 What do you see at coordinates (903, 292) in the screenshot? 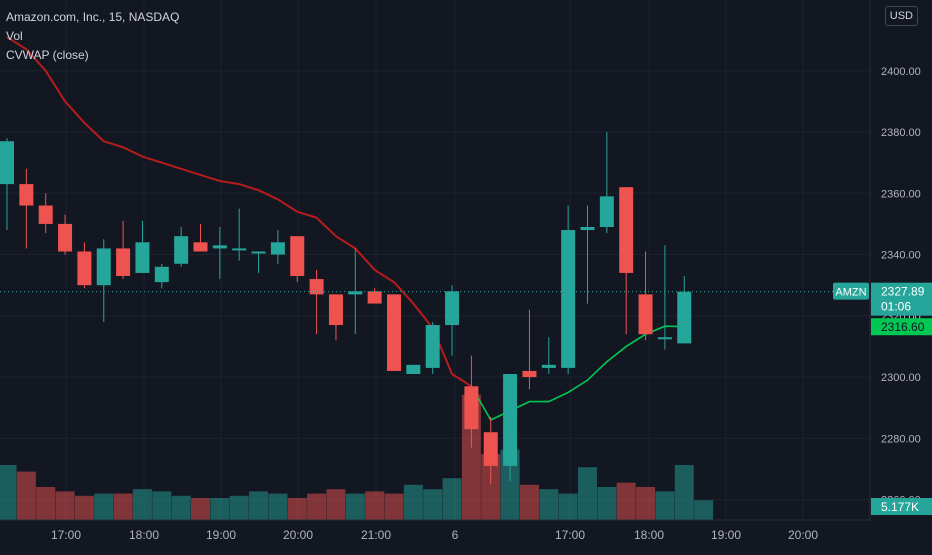
I see `last-price-text: 2327.89` at bounding box center [903, 292].